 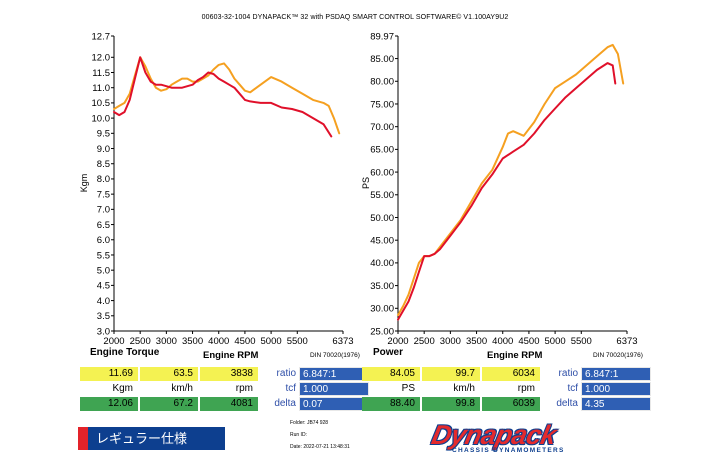 I want to click on power-x-tick-label: 3500, so click(x=476, y=341).